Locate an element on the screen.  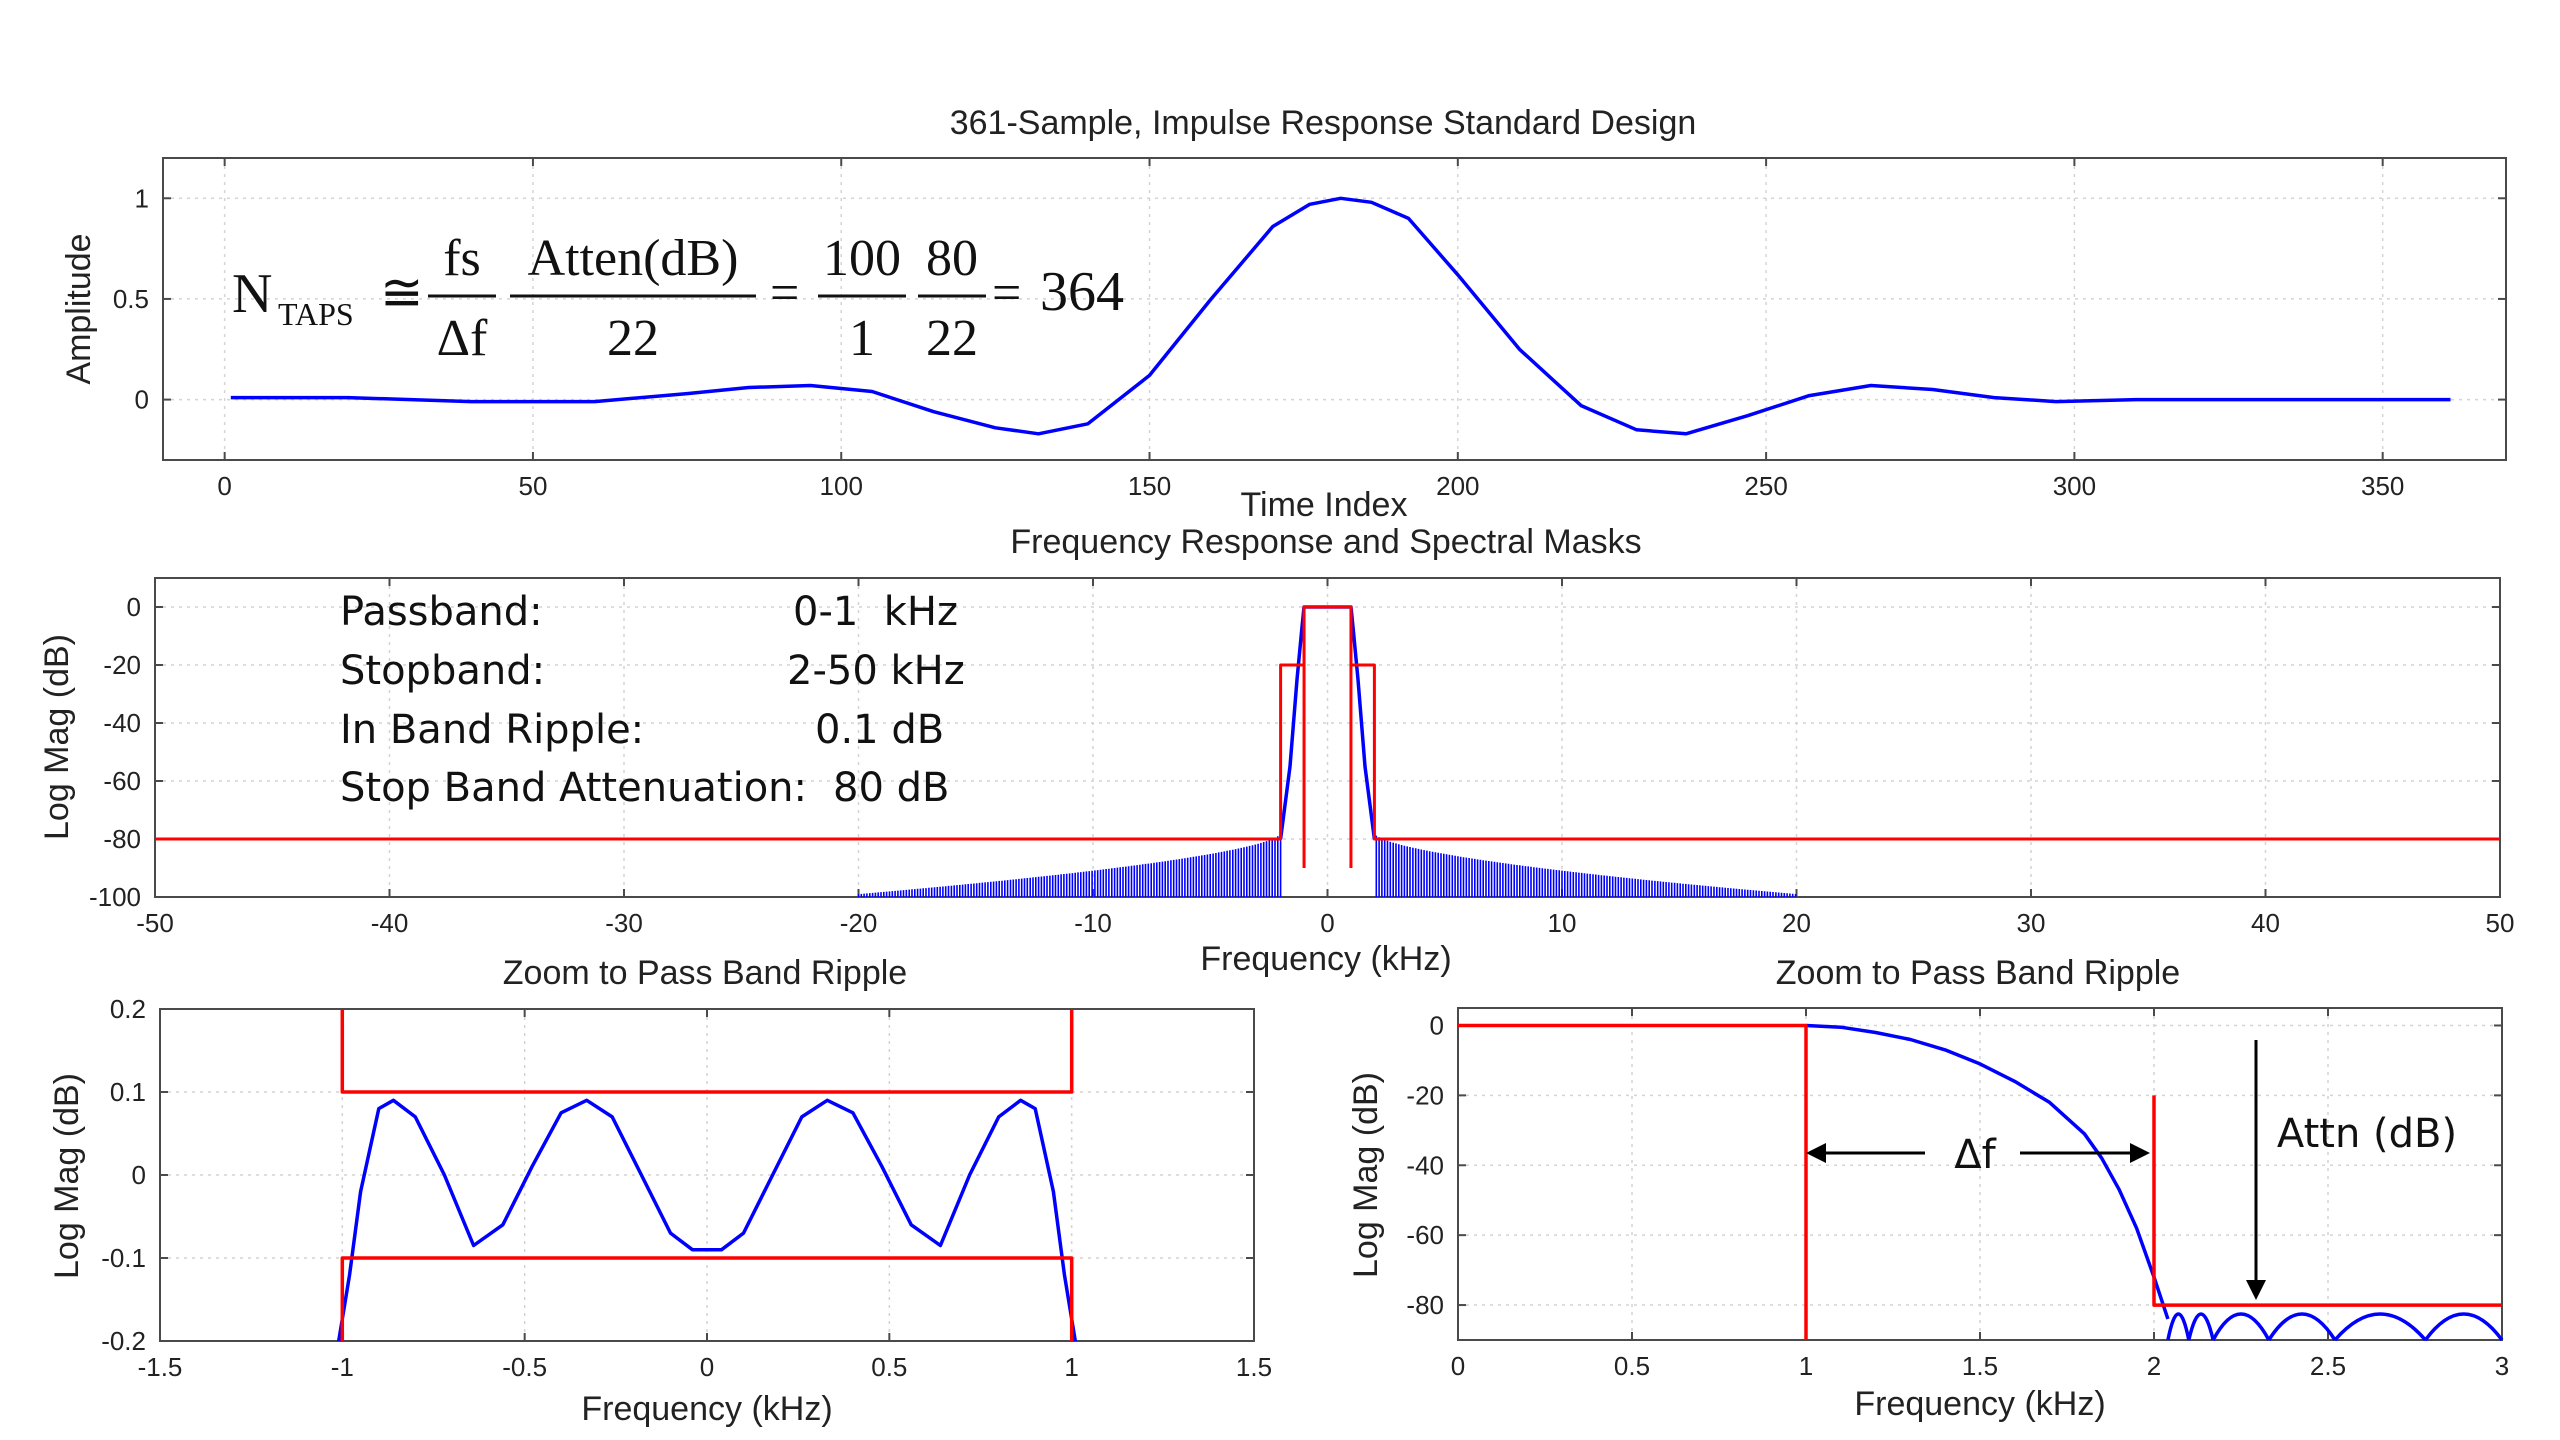
freq-chart-title: Frequency Response and Spectral Masks is located at coordinates (1325, 542).